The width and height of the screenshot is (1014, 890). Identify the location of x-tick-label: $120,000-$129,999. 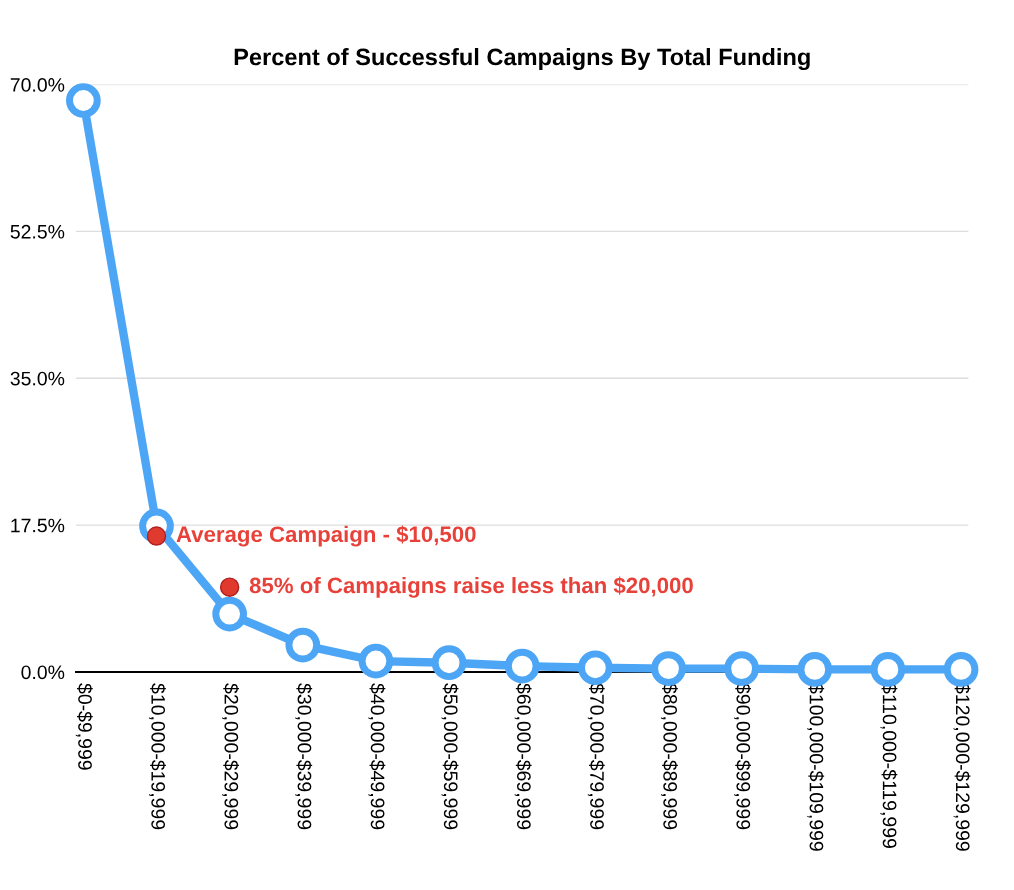
(962, 767).